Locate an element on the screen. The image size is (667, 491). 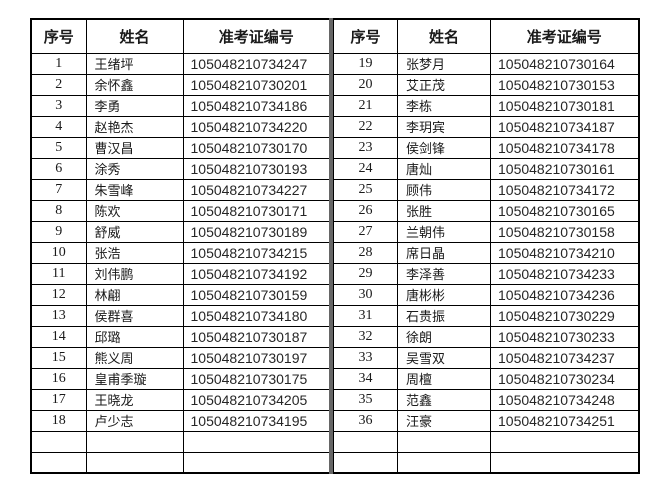
table-row: 3 李勇 105048210734186 is located at coordinates (181, 105).